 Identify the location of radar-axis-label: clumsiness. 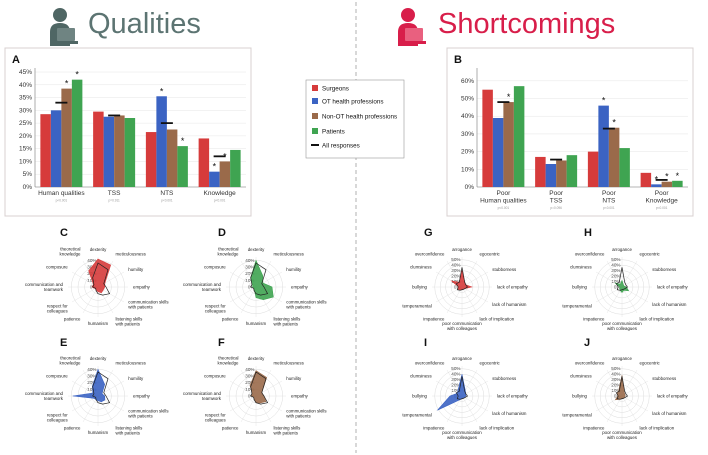
(421, 376).